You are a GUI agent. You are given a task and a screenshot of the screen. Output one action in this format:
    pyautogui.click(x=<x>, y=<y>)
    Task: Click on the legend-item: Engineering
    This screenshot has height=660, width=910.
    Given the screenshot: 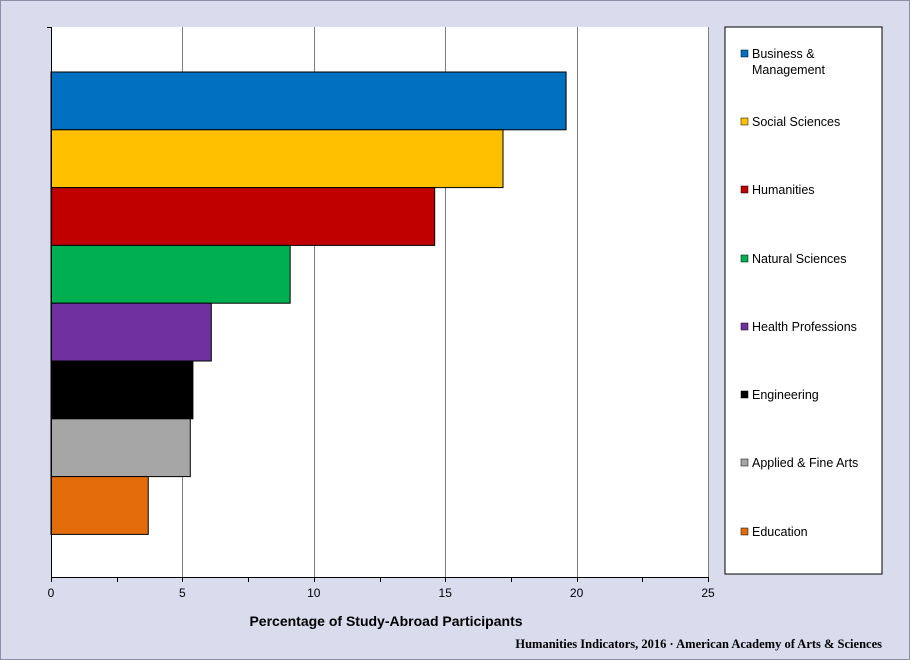 What is the action you would take?
    pyautogui.click(x=779, y=395)
    